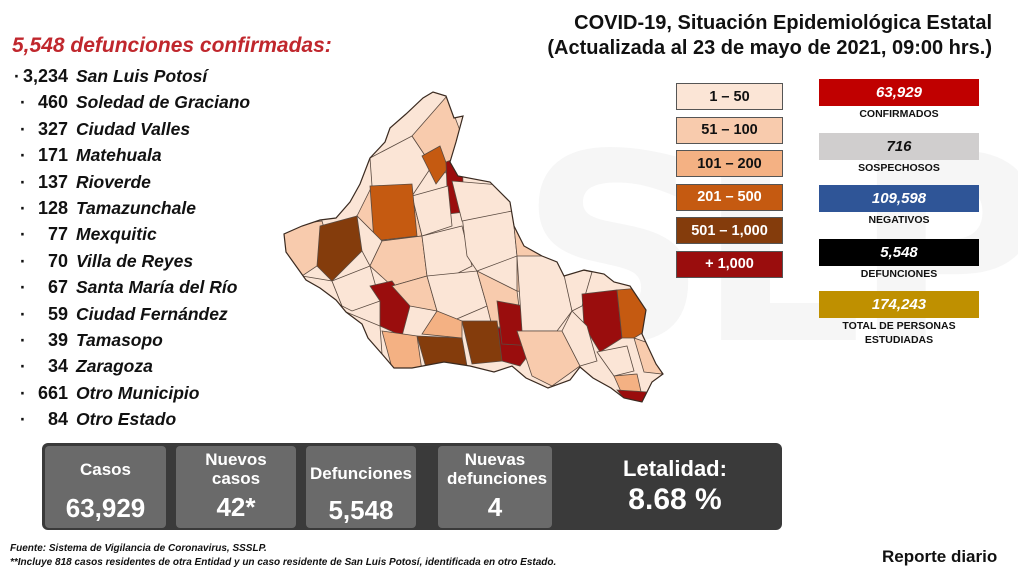 Image resolution: width=1018 pixels, height=573 pixels. Describe the element at coordinates (495, 507) in the screenshot. I see `nuevas-defunciones-value: 4` at that location.